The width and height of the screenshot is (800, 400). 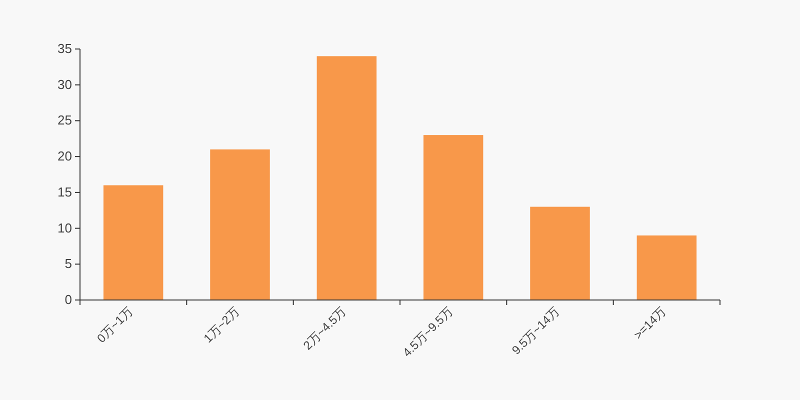 What do you see at coordinates (65, 192) in the screenshot?
I see `y-tick-label: 15` at bounding box center [65, 192].